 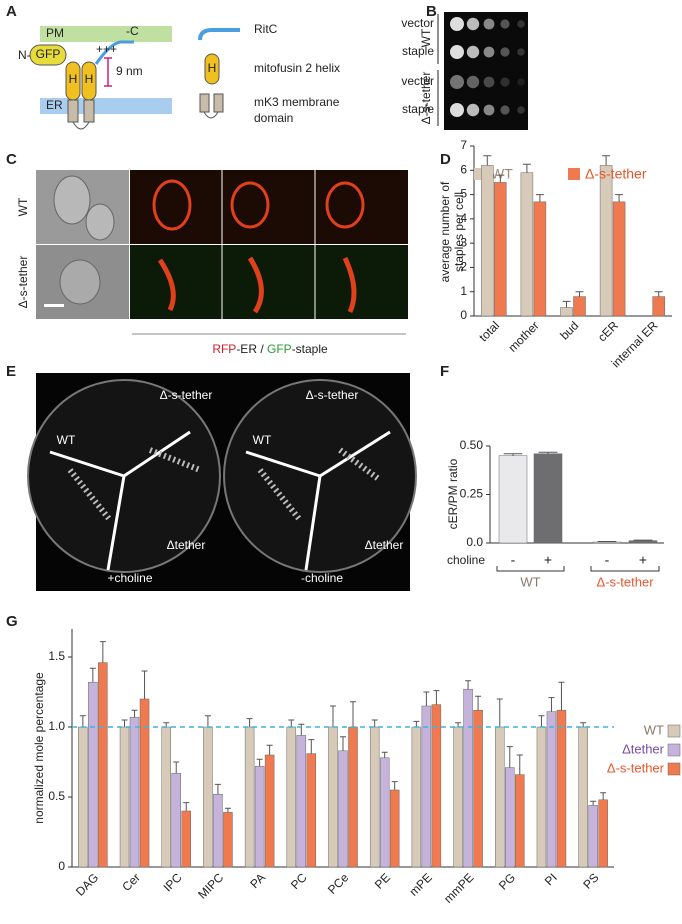 What do you see at coordinates (56, 796) in the screenshot?
I see `y-tick-label: 0.5` at bounding box center [56, 796].